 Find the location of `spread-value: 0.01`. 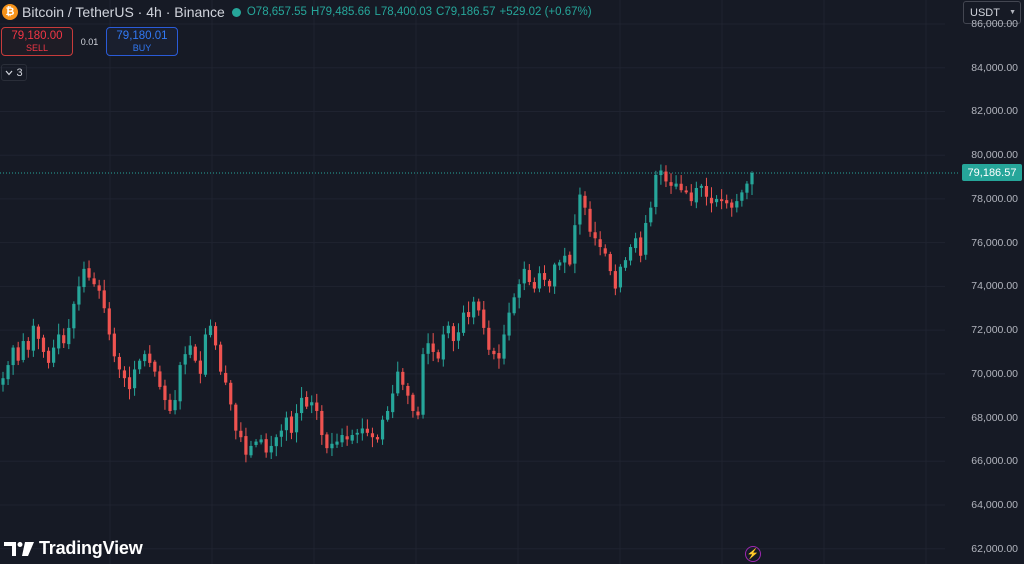

spread-value: 0.01 is located at coordinates (89, 41).